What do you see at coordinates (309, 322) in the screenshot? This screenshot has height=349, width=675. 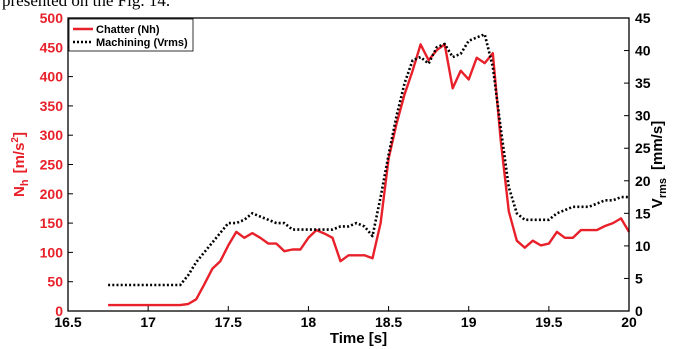 I see `x-tick-label: 18` at bounding box center [309, 322].